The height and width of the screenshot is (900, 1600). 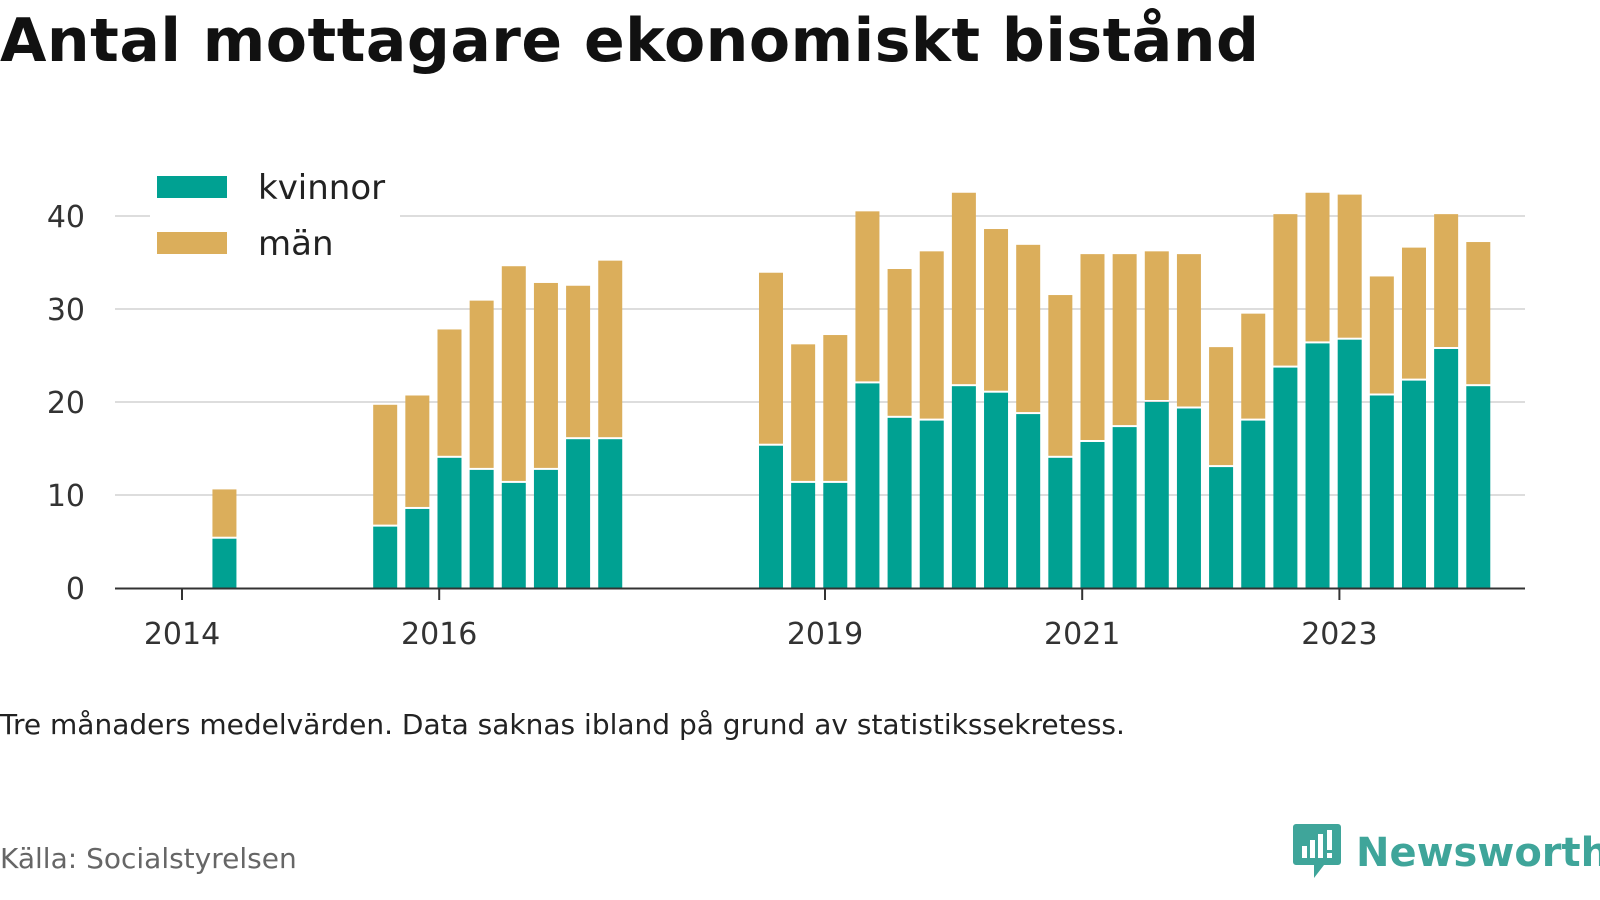 I want to click on y-tick-label: 0, so click(x=75, y=589).